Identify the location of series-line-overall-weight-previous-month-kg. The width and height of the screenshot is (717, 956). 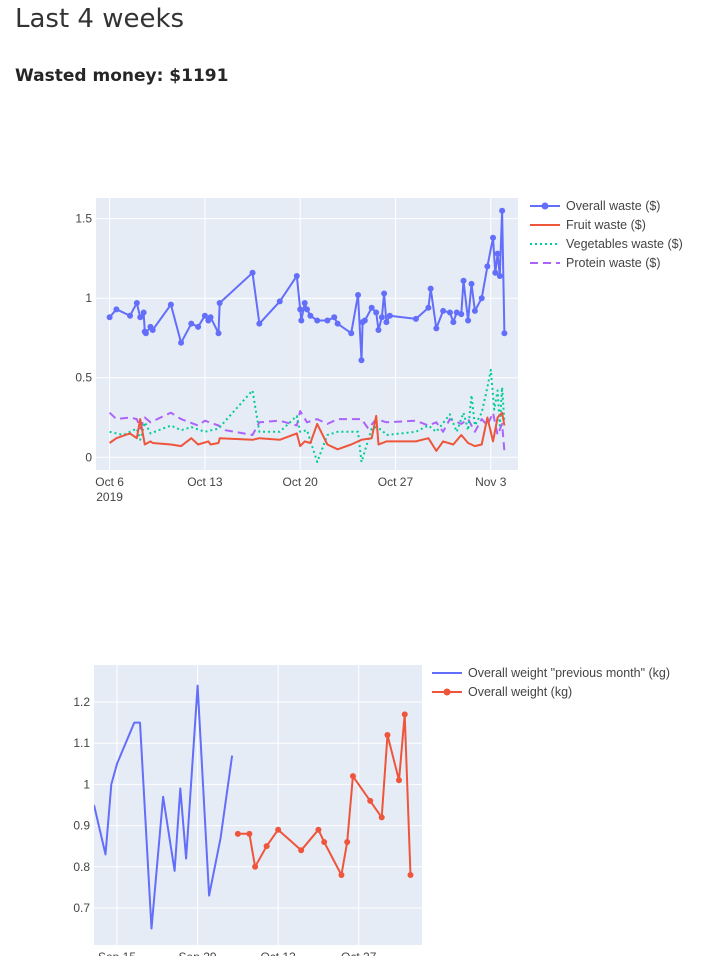
(164, 807).